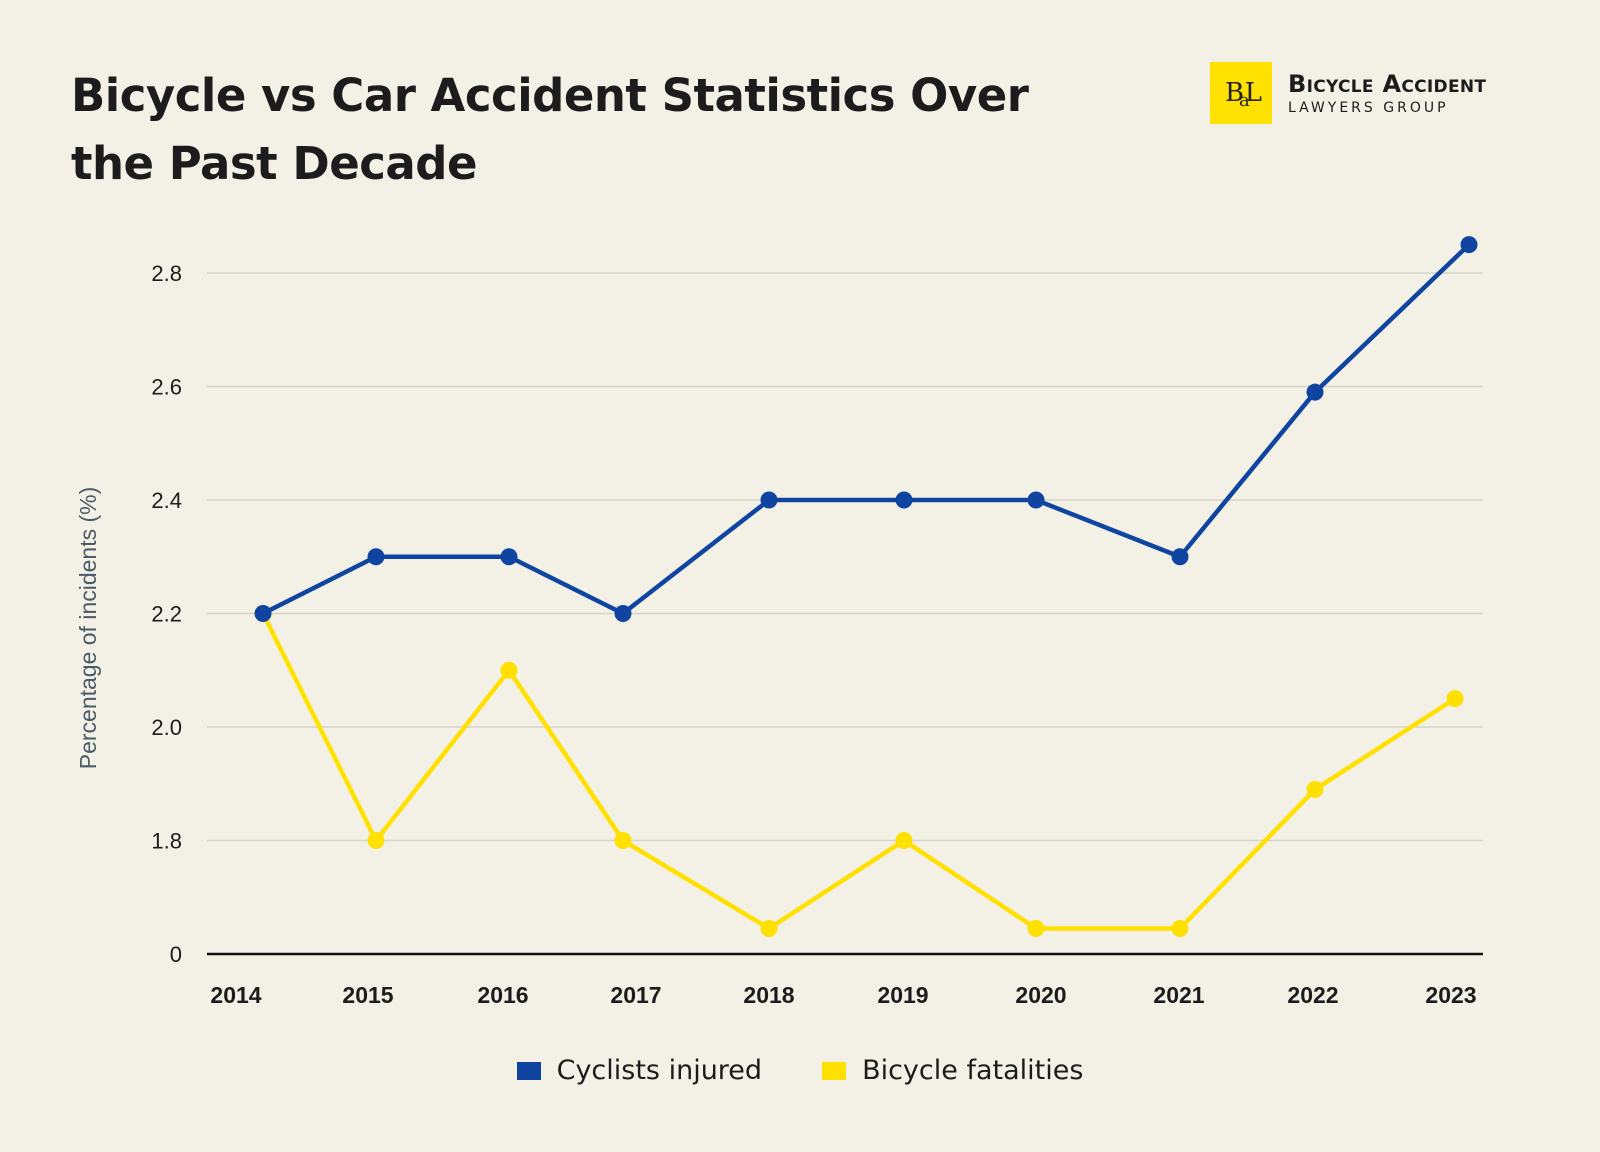 The image size is (1600, 1152). What do you see at coordinates (768, 995) in the screenshot?
I see `x-tick-label: 2018` at bounding box center [768, 995].